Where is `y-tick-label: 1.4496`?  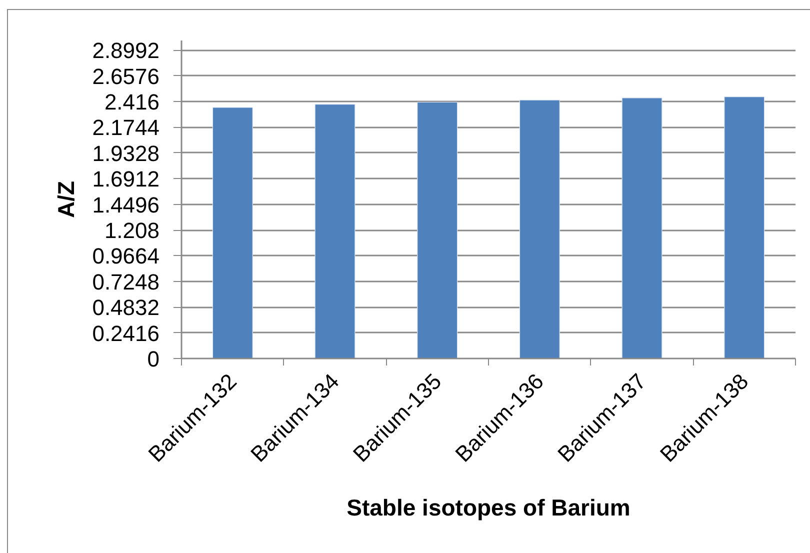 y-tick-label: 1.4496 is located at coordinates (126, 205).